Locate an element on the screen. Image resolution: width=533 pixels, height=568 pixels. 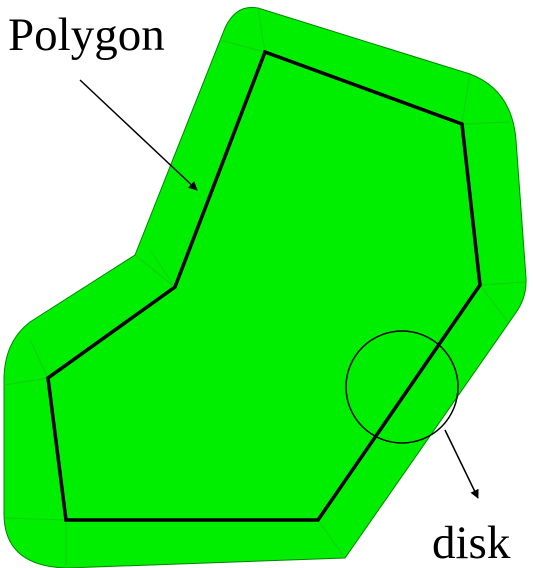
disk-label: disk is located at coordinates (471, 542).